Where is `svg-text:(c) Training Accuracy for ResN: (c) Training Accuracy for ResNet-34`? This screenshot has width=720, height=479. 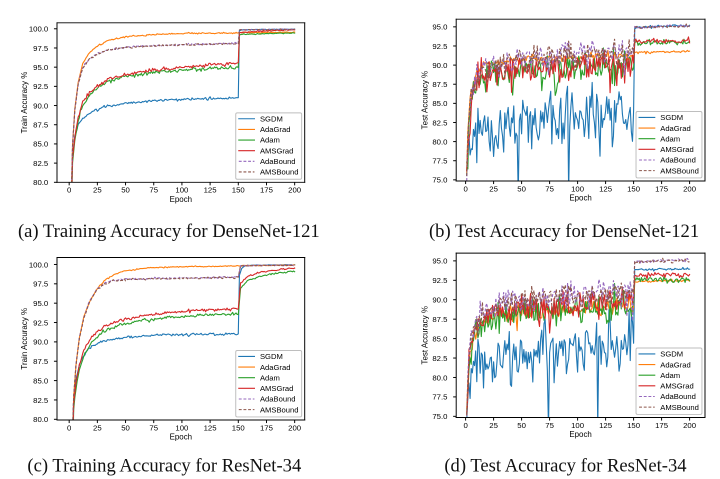
svg-text:(c) Training Accuracy for ResN: (c) Training Accuracy for ResNet-34 is located at coordinates (164, 466).